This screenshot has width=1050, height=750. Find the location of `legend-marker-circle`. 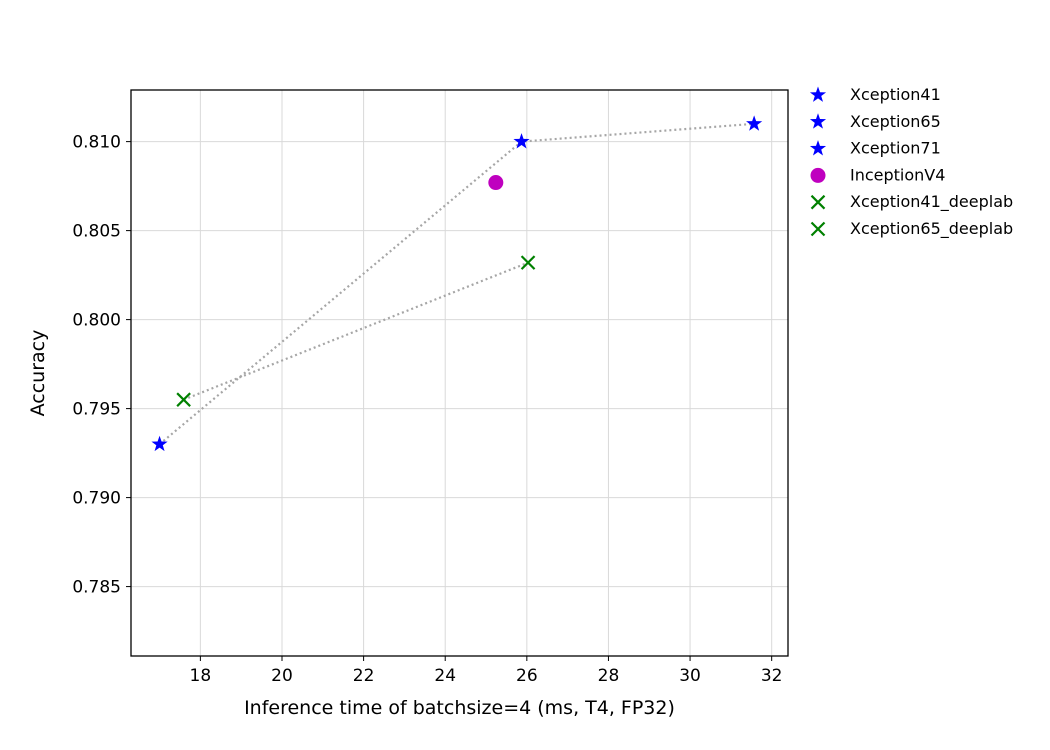

legend-marker-circle is located at coordinates (818, 175).